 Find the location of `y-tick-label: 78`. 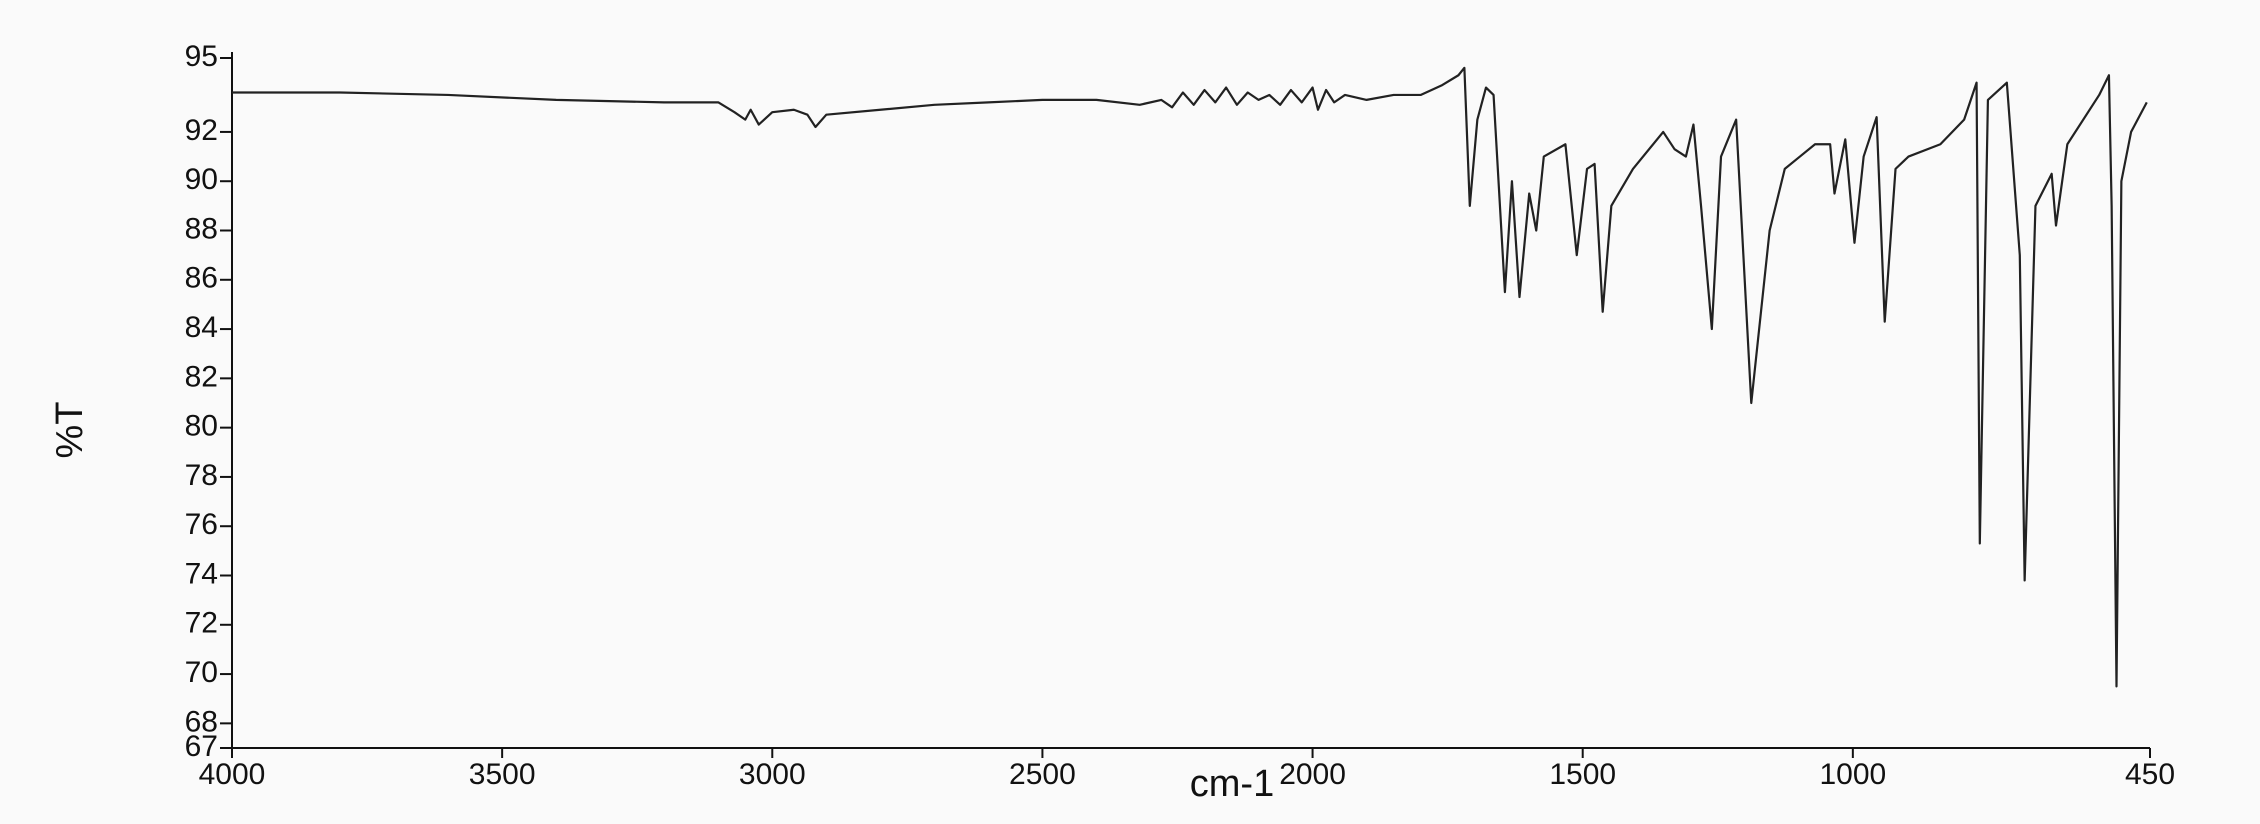

y-tick-label: 78 is located at coordinates (201, 475).